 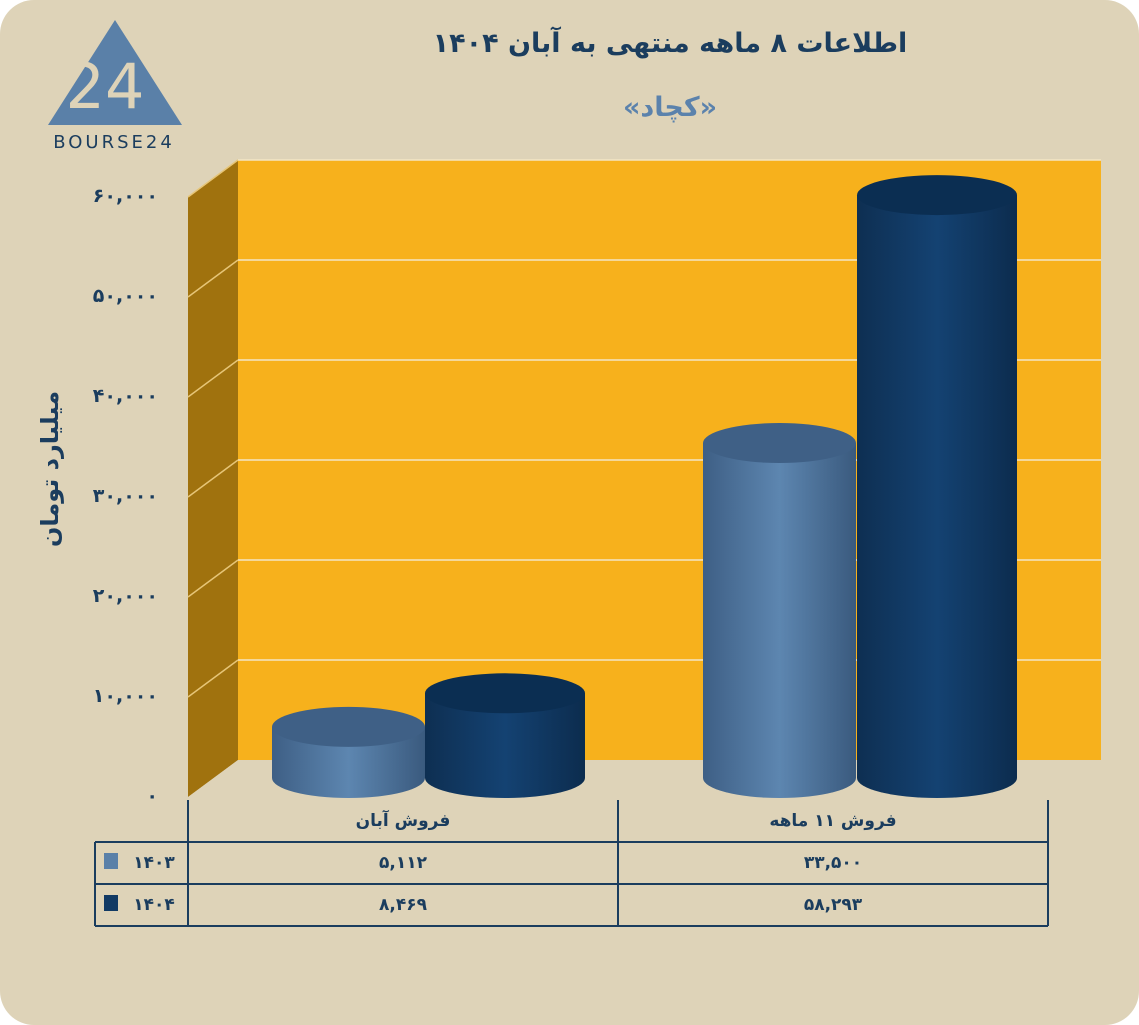 What do you see at coordinates (505, 735) in the screenshot?
I see `bar-۱۴۰۴-0` at bounding box center [505, 735].